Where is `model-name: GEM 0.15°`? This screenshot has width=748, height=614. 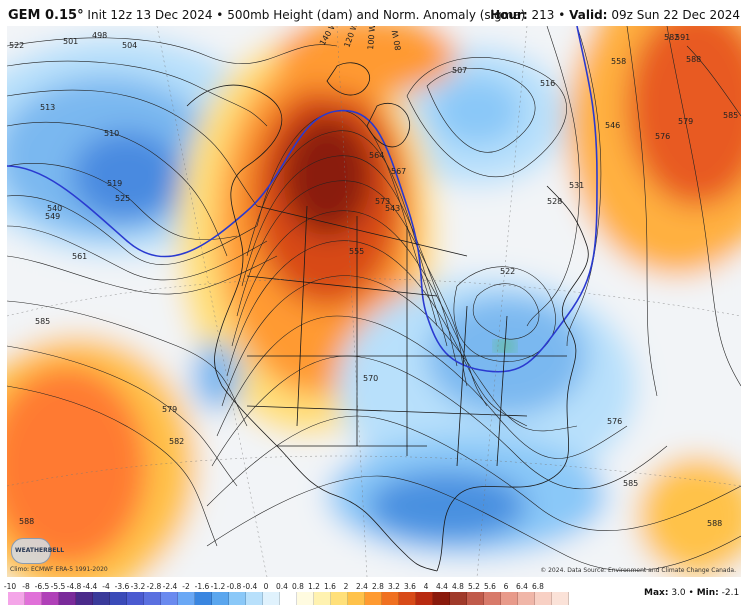 model-name: GEM 0.15° is located at coordinates (46, 15).